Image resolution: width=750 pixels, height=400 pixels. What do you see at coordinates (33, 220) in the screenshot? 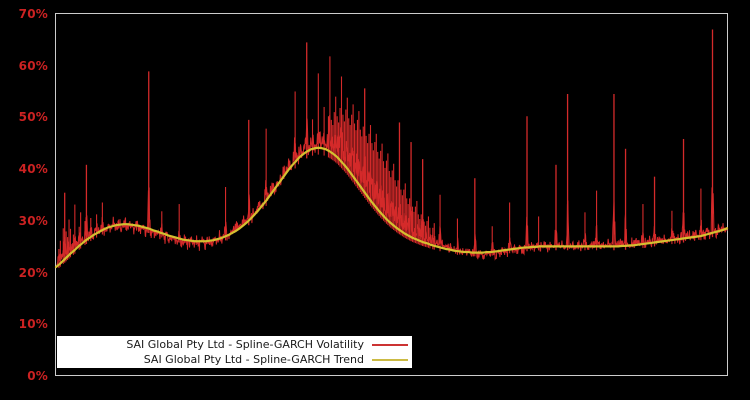
I see `ytick-label-30: 30%` at bounding box center [33, 220].